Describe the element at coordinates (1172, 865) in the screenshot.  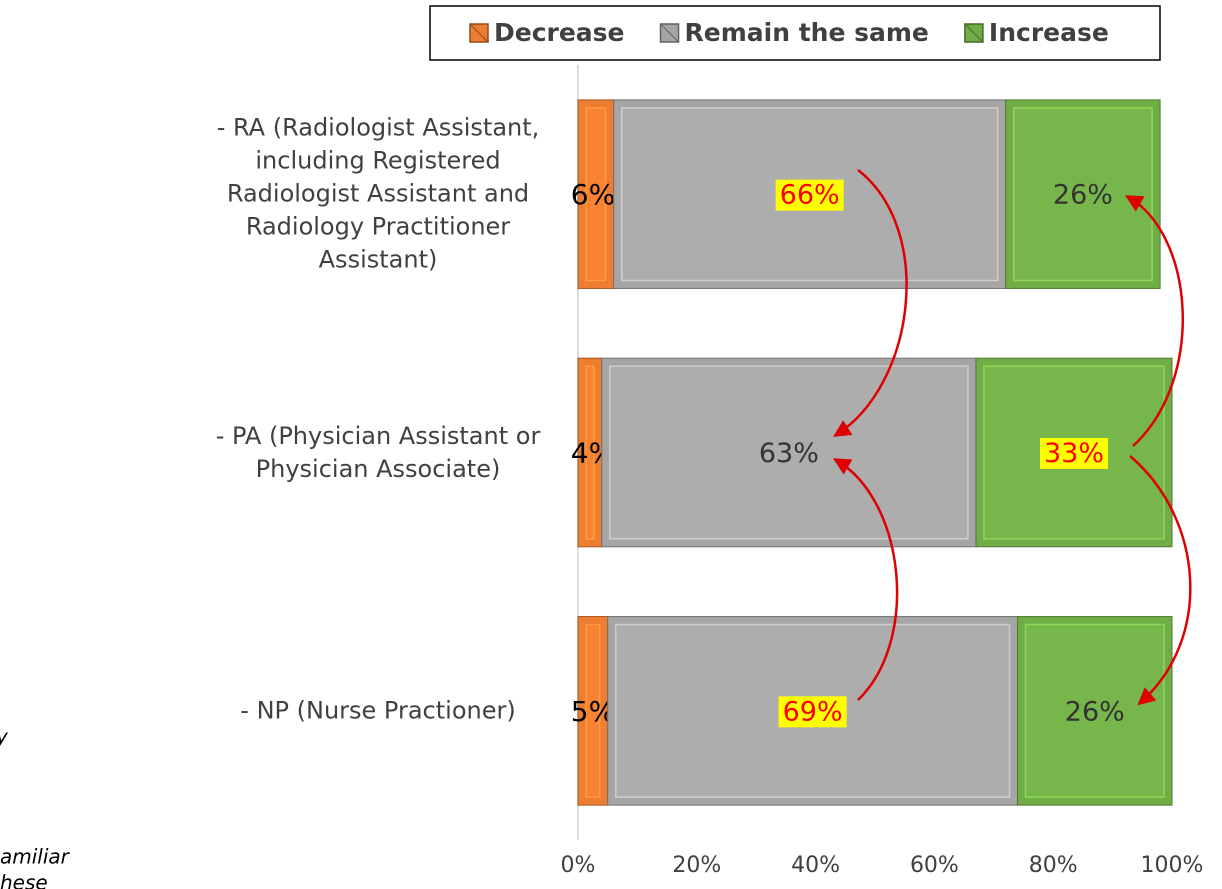
I see `x-tick-label: 100%` at that location.